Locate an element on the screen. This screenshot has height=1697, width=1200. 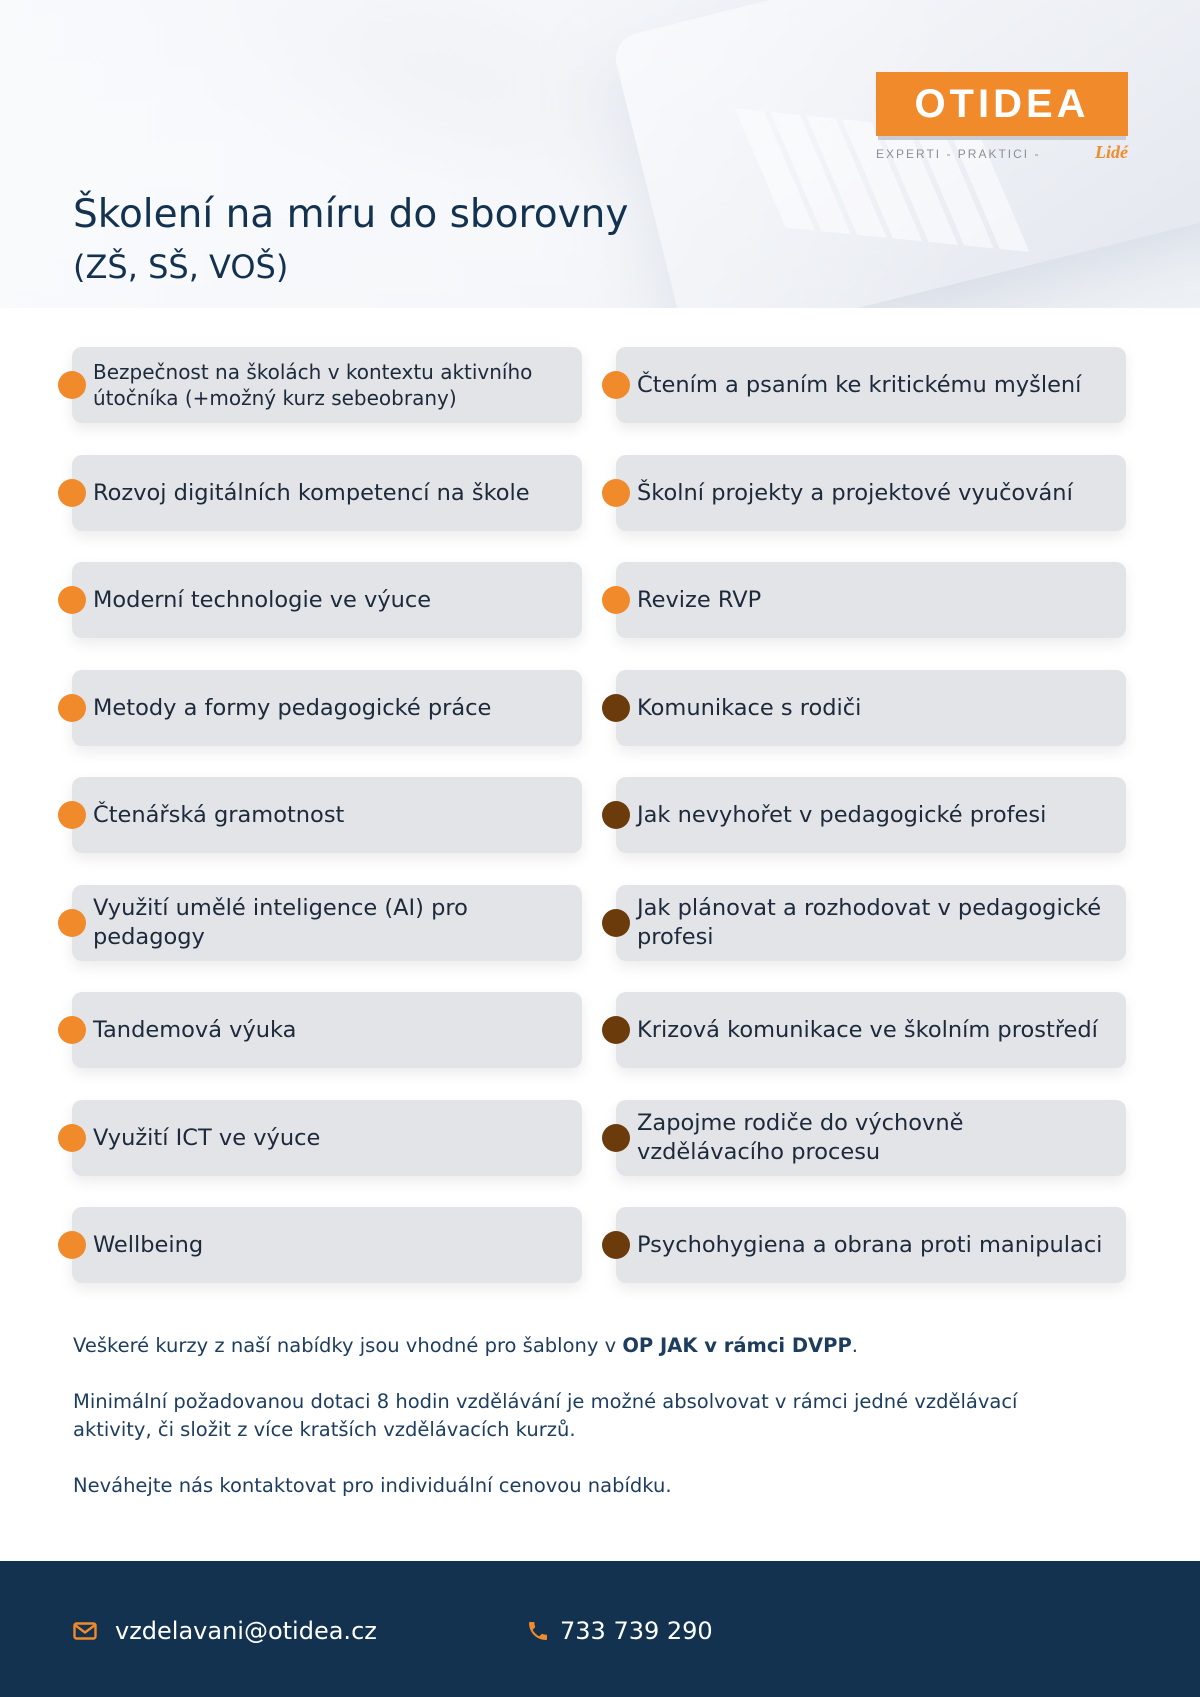
course-label: Krizová komunikace ve školním prostředí is located at coordinates (867, 1029).